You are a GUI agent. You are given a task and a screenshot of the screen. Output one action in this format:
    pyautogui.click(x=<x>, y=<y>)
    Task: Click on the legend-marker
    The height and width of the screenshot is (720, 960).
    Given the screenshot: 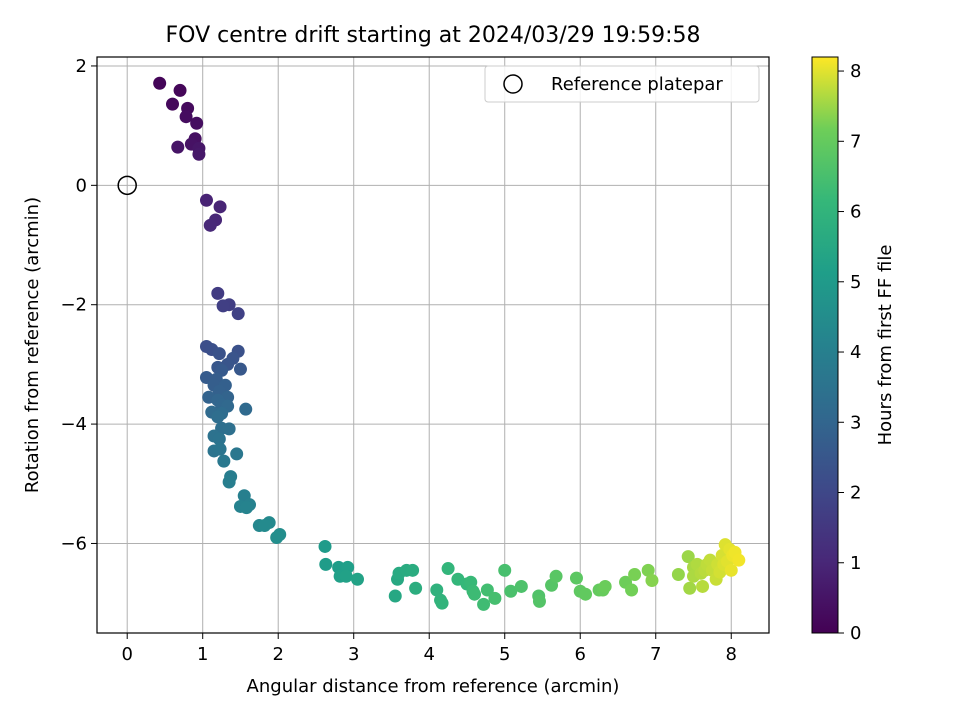 What is the action you would take?
    pyautogui.click(x=513, y=84)
    